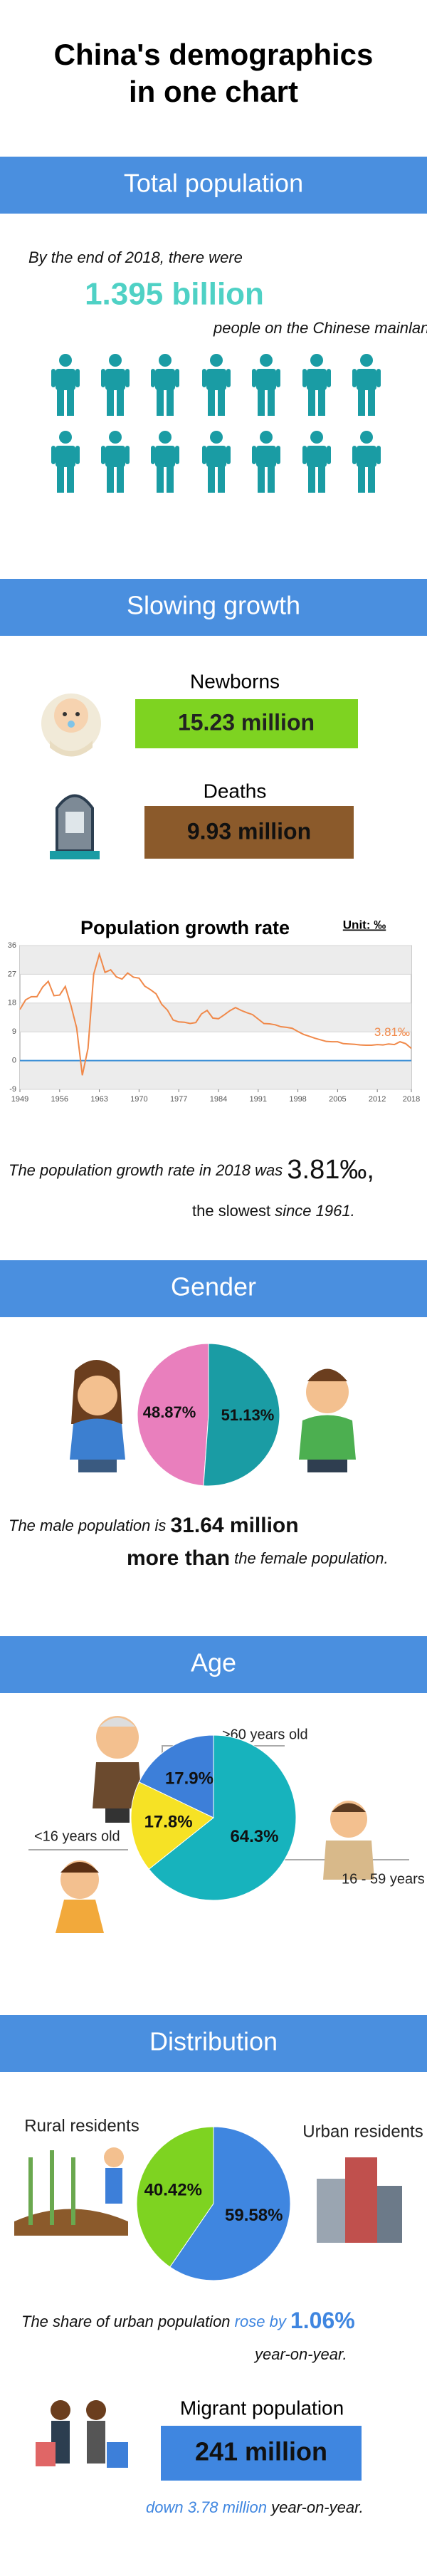  I want to click on x-tick-label: 1970, so click(138, 1099).